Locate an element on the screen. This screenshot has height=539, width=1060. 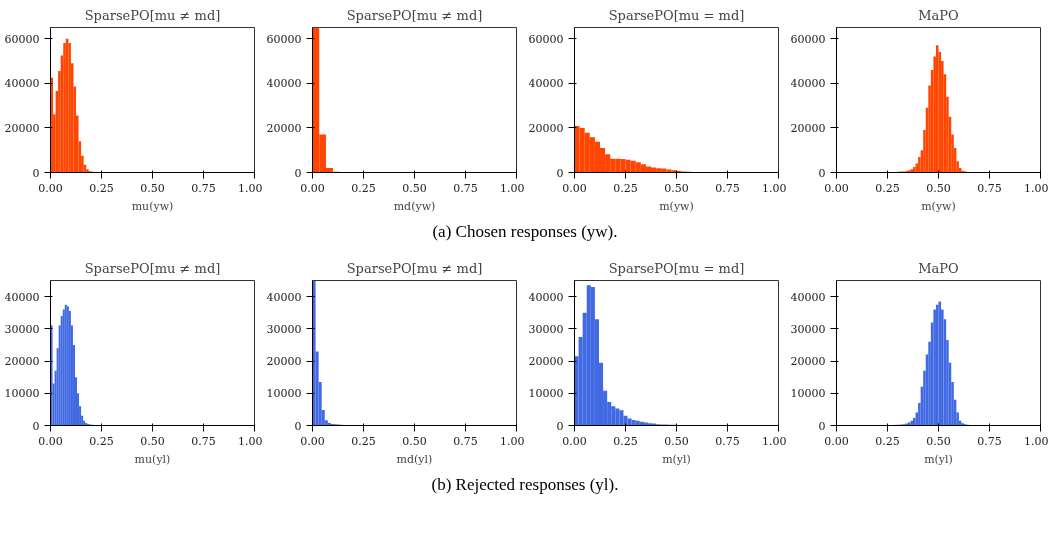
x-axis-title: md(yw) is located at coordinates (414, 206).